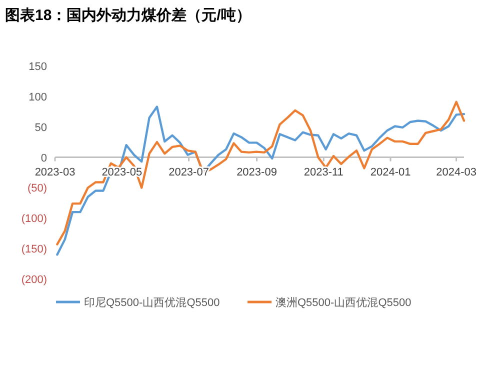 The width and height of the screenshot is (495, 371). I want to click on x-tick-label: 2023-07, so click(188, 172).